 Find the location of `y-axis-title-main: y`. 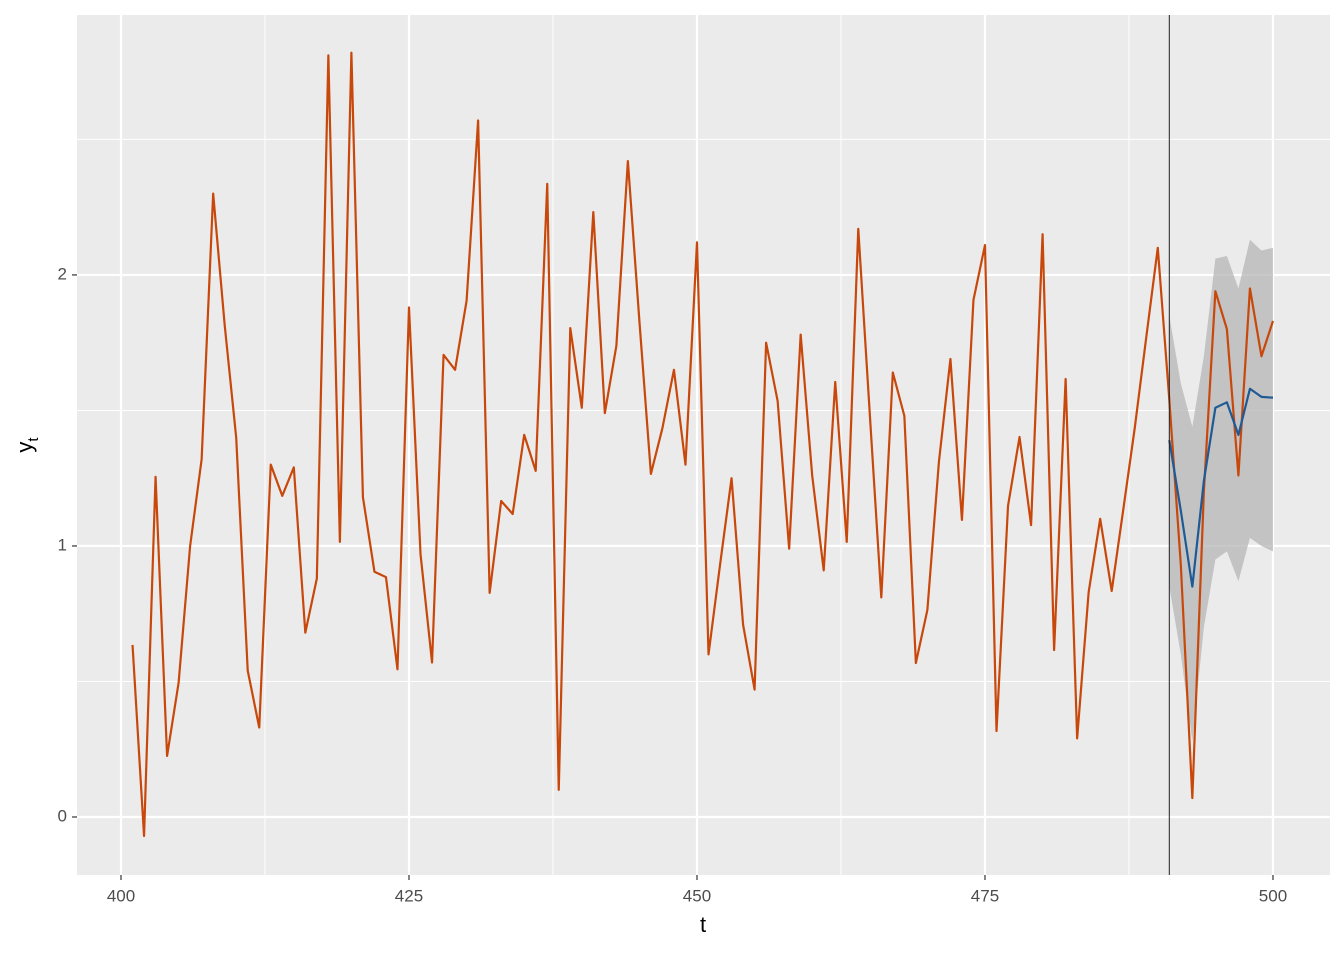

y-axis-title-main: y is located at coordinates (24, 447).